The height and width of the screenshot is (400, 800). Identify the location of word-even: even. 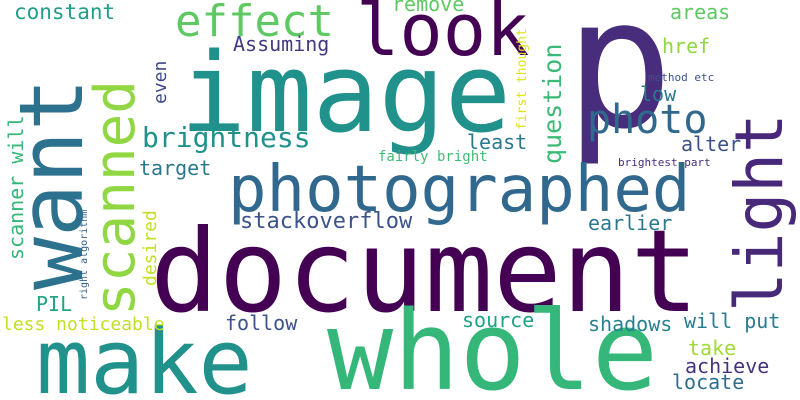
(161, 82).